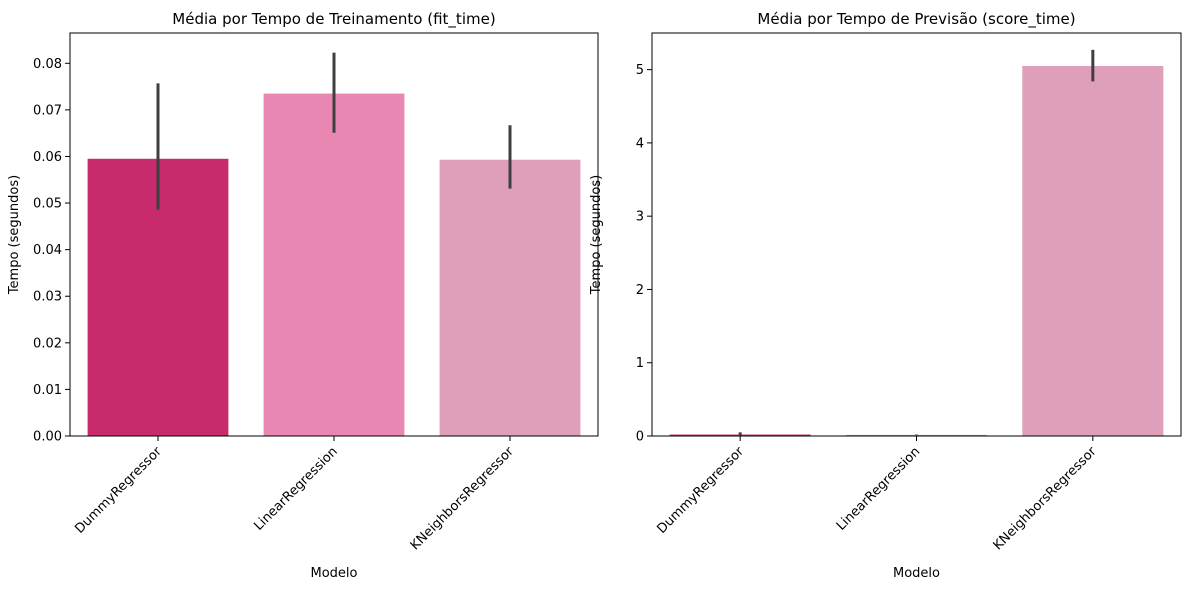 Image resolution: width=1189 pixels, height=590 pixels. Describe the element at coordinates (47, 110) in the screenshot. I see `y-tick-label: 0.07` at that location.